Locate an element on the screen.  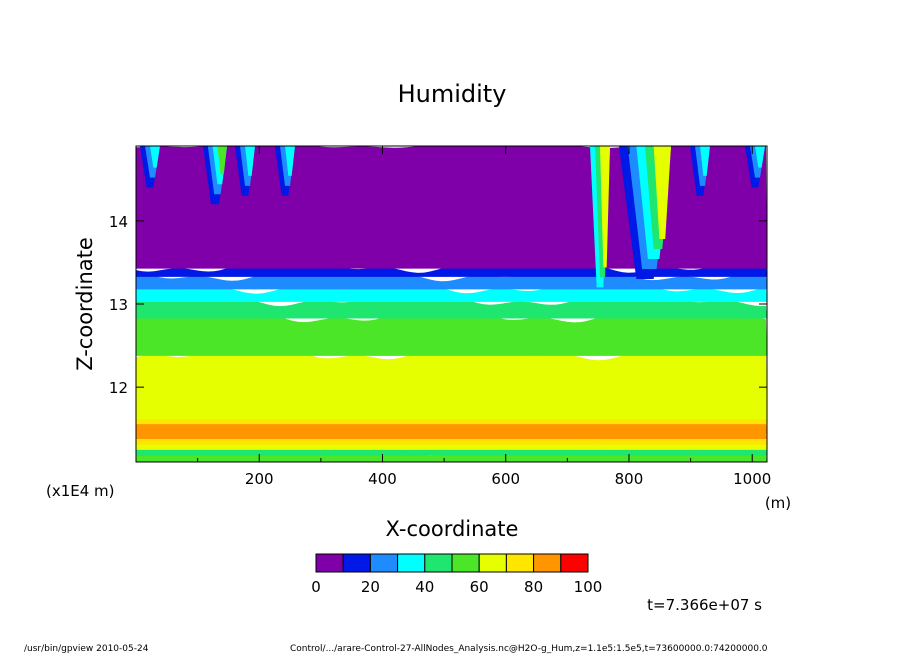
y-axis-label: Z-coordinate is located at coordinates (85, 304).